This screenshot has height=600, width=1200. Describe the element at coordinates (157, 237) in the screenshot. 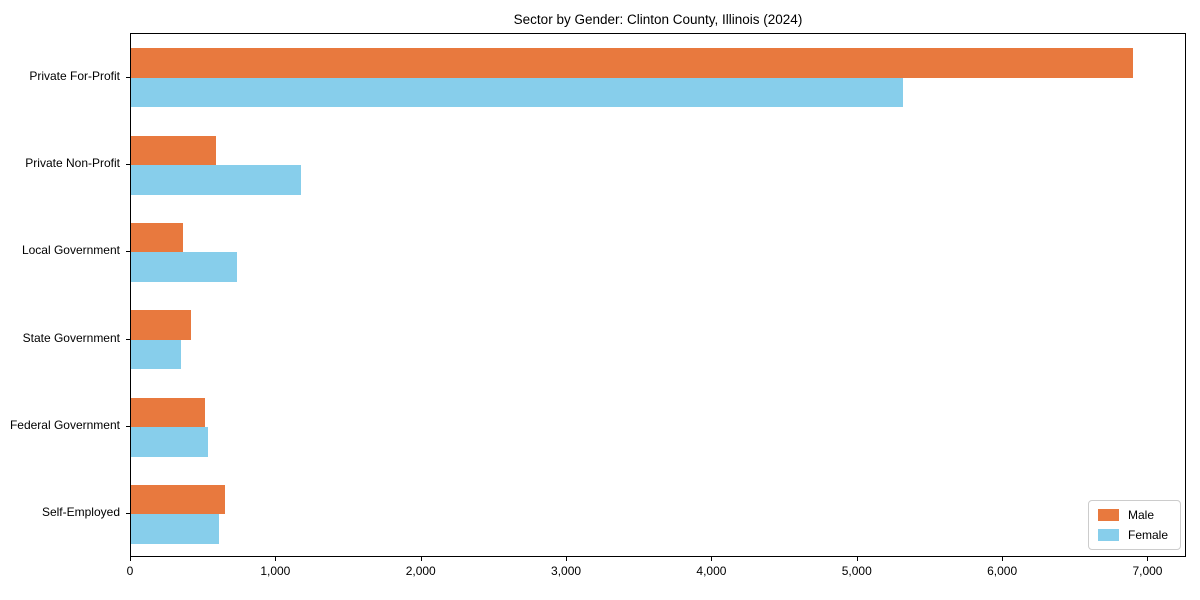

I see `bar-male-local-government` at that location.